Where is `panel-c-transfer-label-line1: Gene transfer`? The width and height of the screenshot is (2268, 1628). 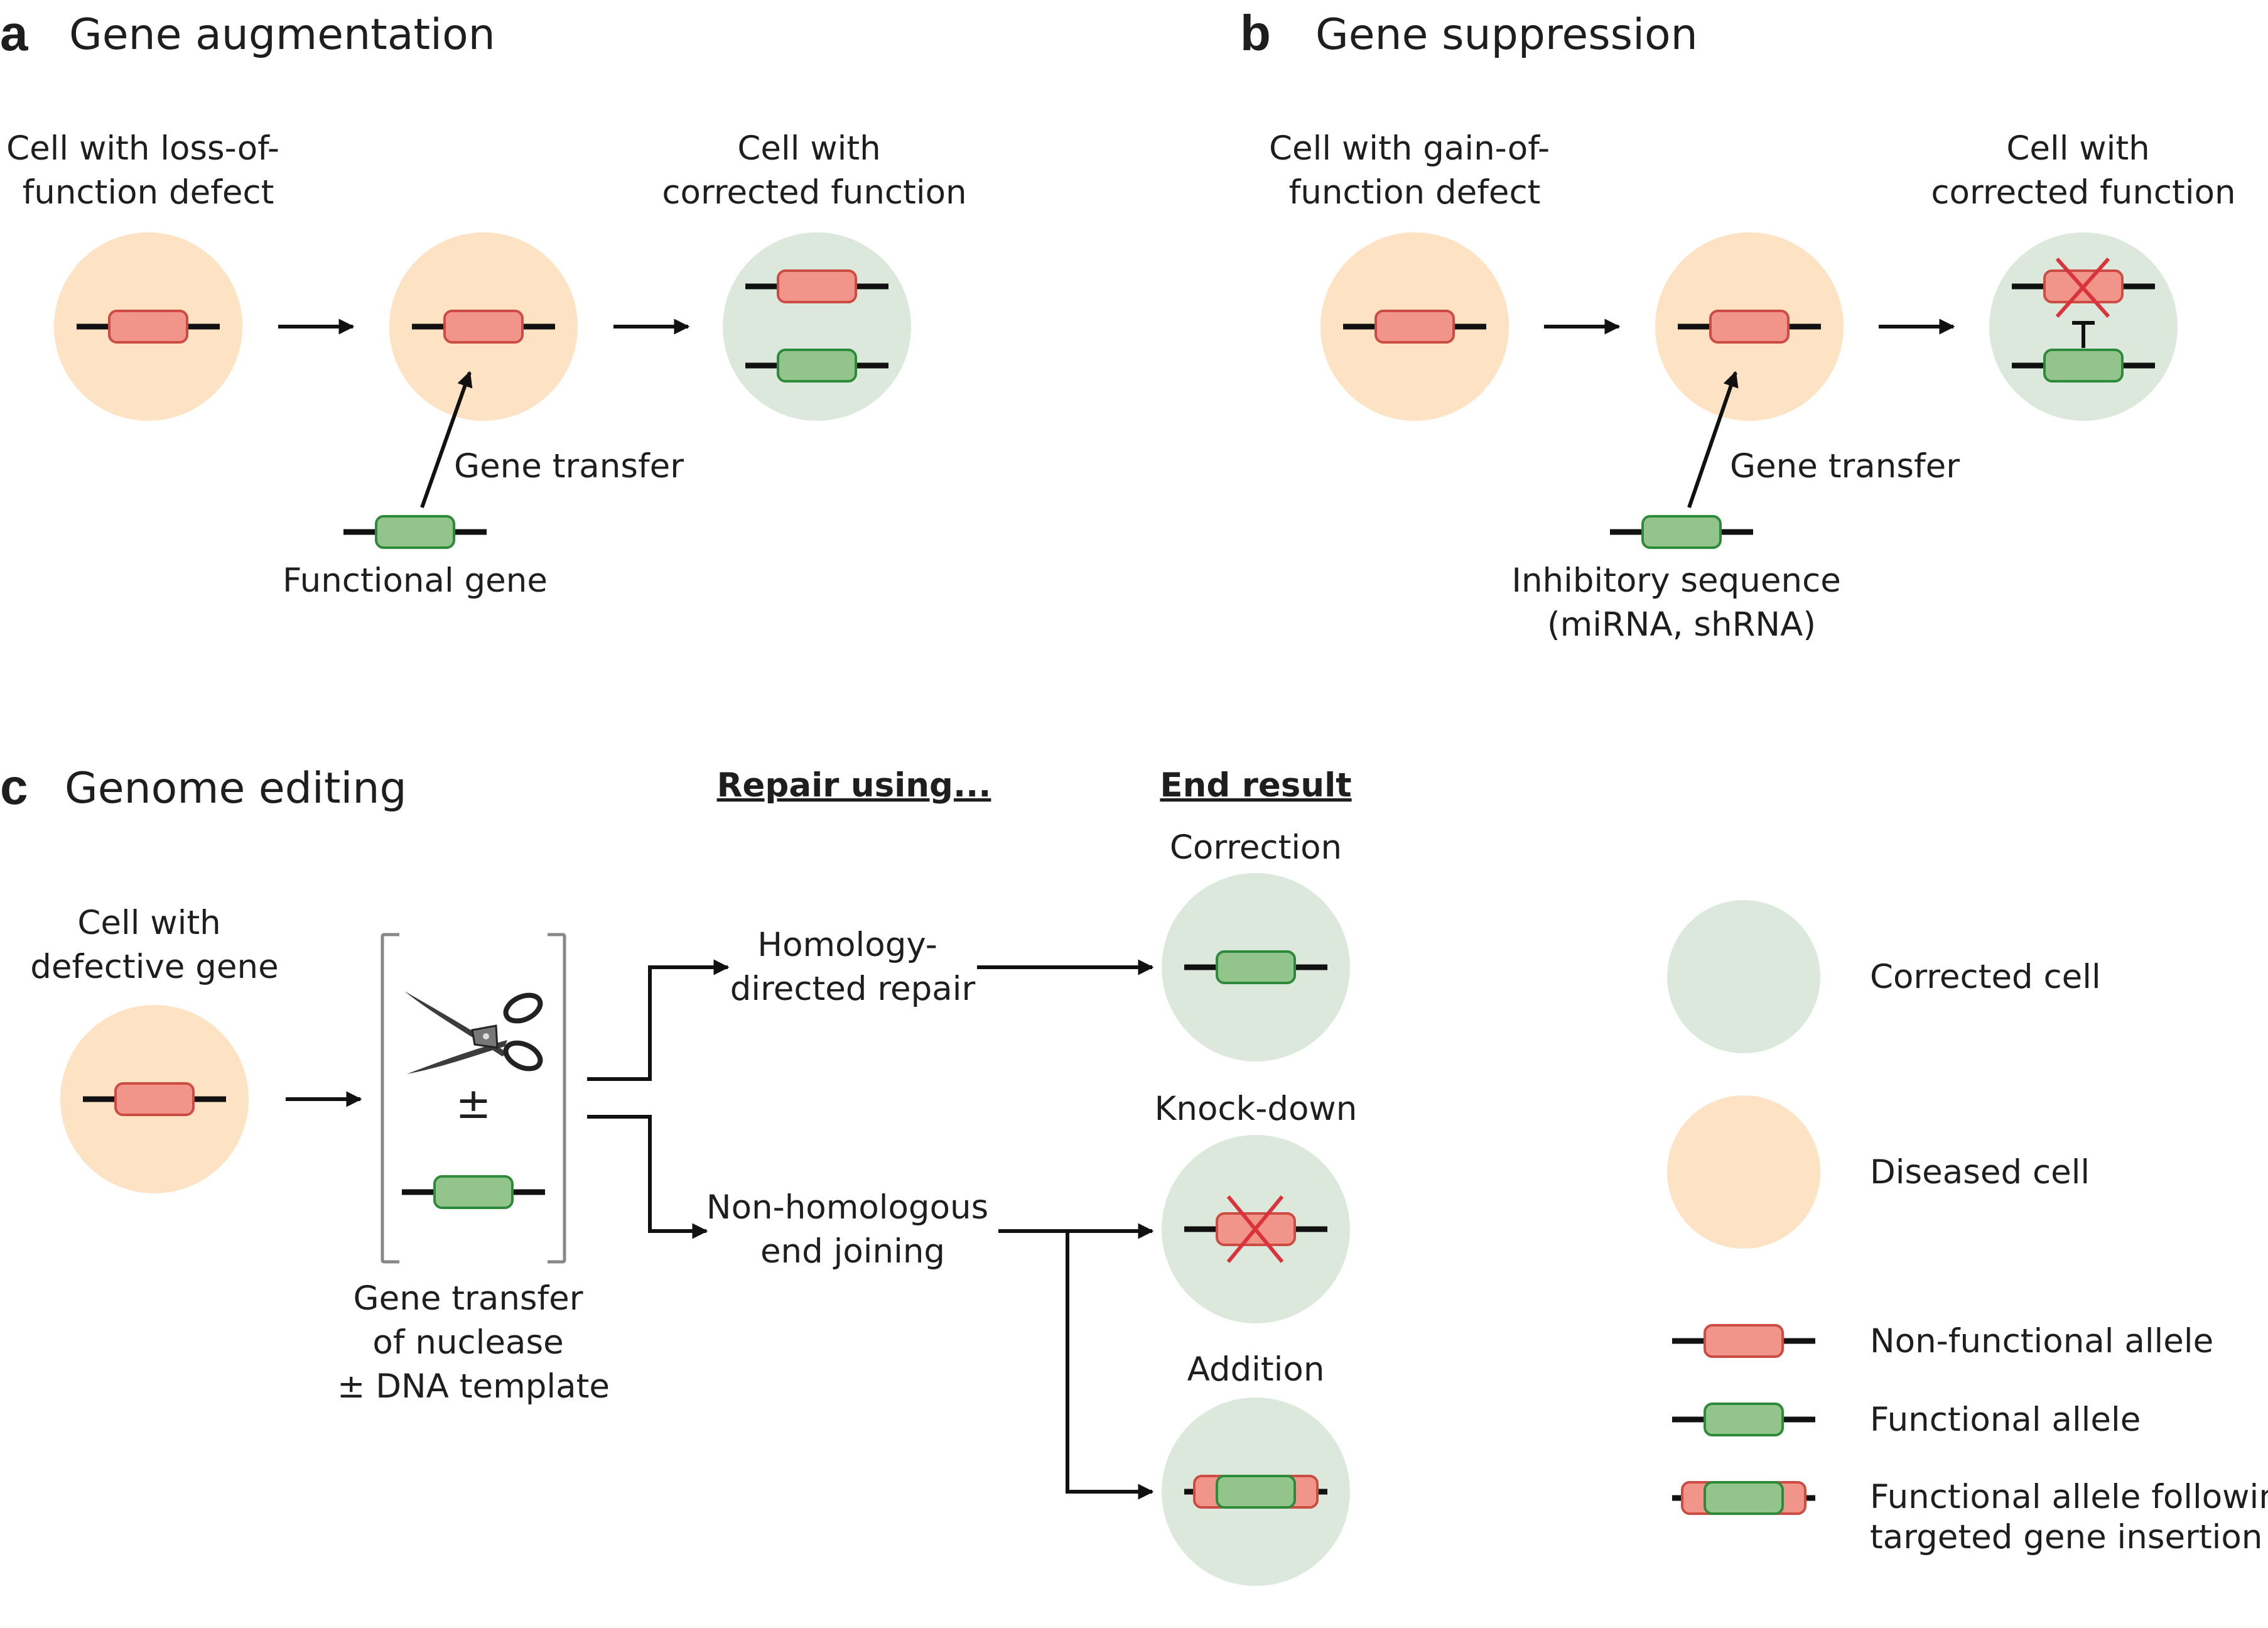 panel-c-transfer-label-line1: Gene transfer is located at coordinates (468, 1299).